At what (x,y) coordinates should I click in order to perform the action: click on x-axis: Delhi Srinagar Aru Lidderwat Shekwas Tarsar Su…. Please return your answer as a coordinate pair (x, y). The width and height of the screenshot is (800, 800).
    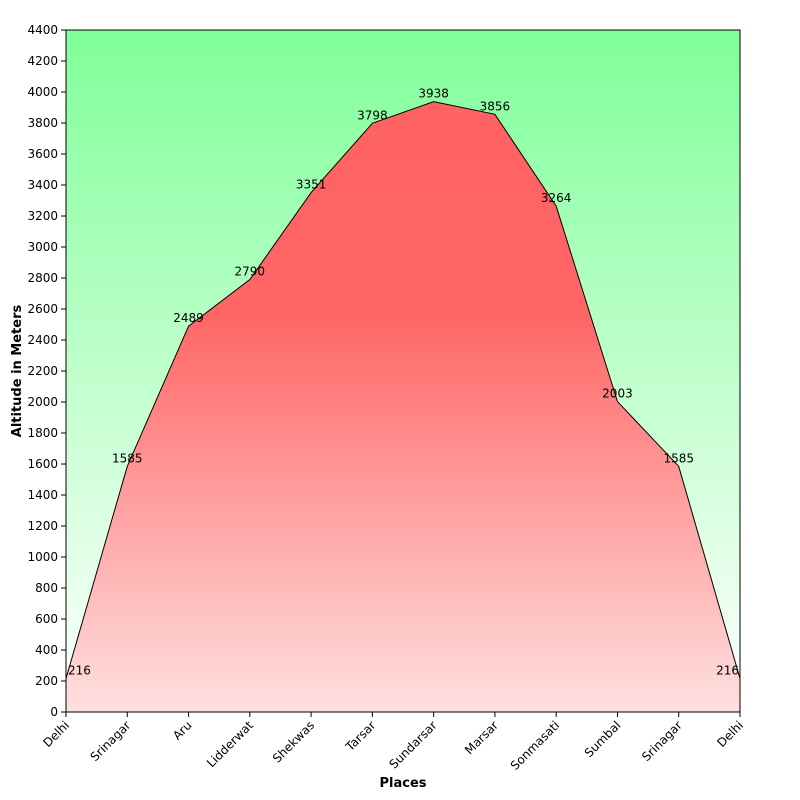
    Looking at the image, I should click on (393, 742).